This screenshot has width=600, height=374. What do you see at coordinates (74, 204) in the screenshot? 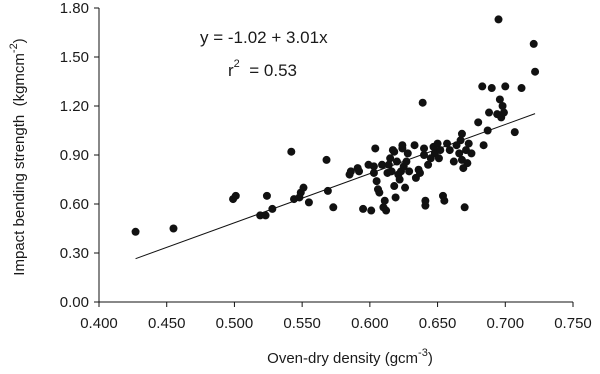
I see `y-tick-label: 0.60` at bounding box center [74, 204].